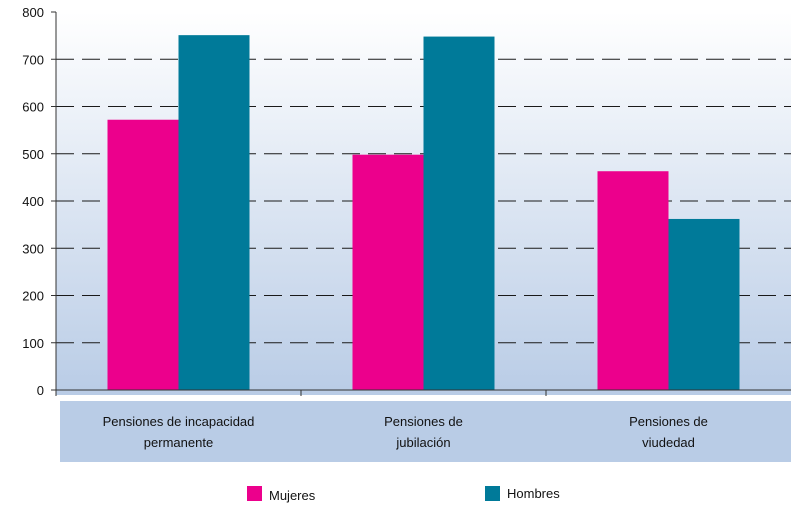 The height and width of the screenshot is (507, 793). What do you see at coordinates (33, 107) in the screenshot?
I see `y-tick-label: 600` at bounding box center [33, 107].